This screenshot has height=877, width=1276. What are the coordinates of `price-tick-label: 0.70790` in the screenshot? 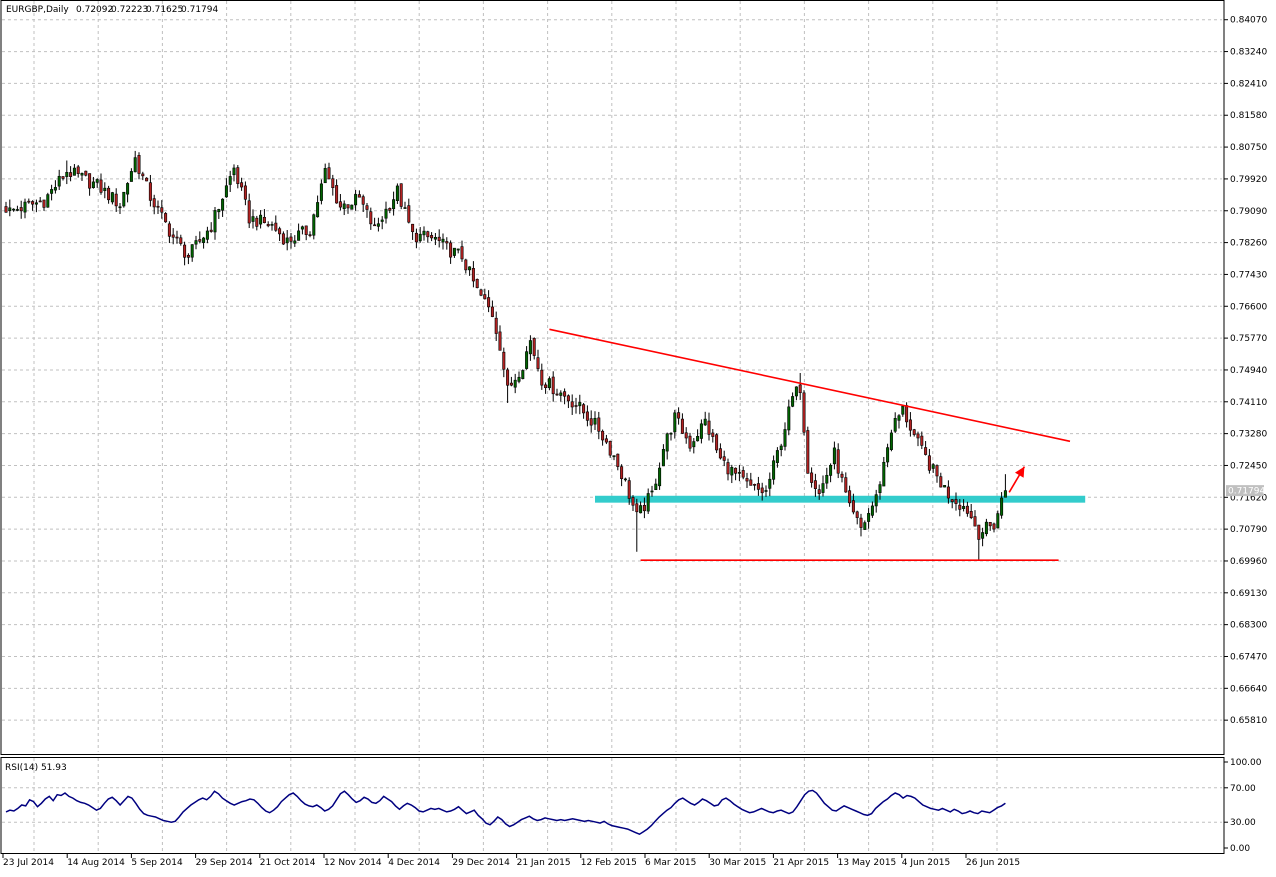 It's located at (1248, 530).